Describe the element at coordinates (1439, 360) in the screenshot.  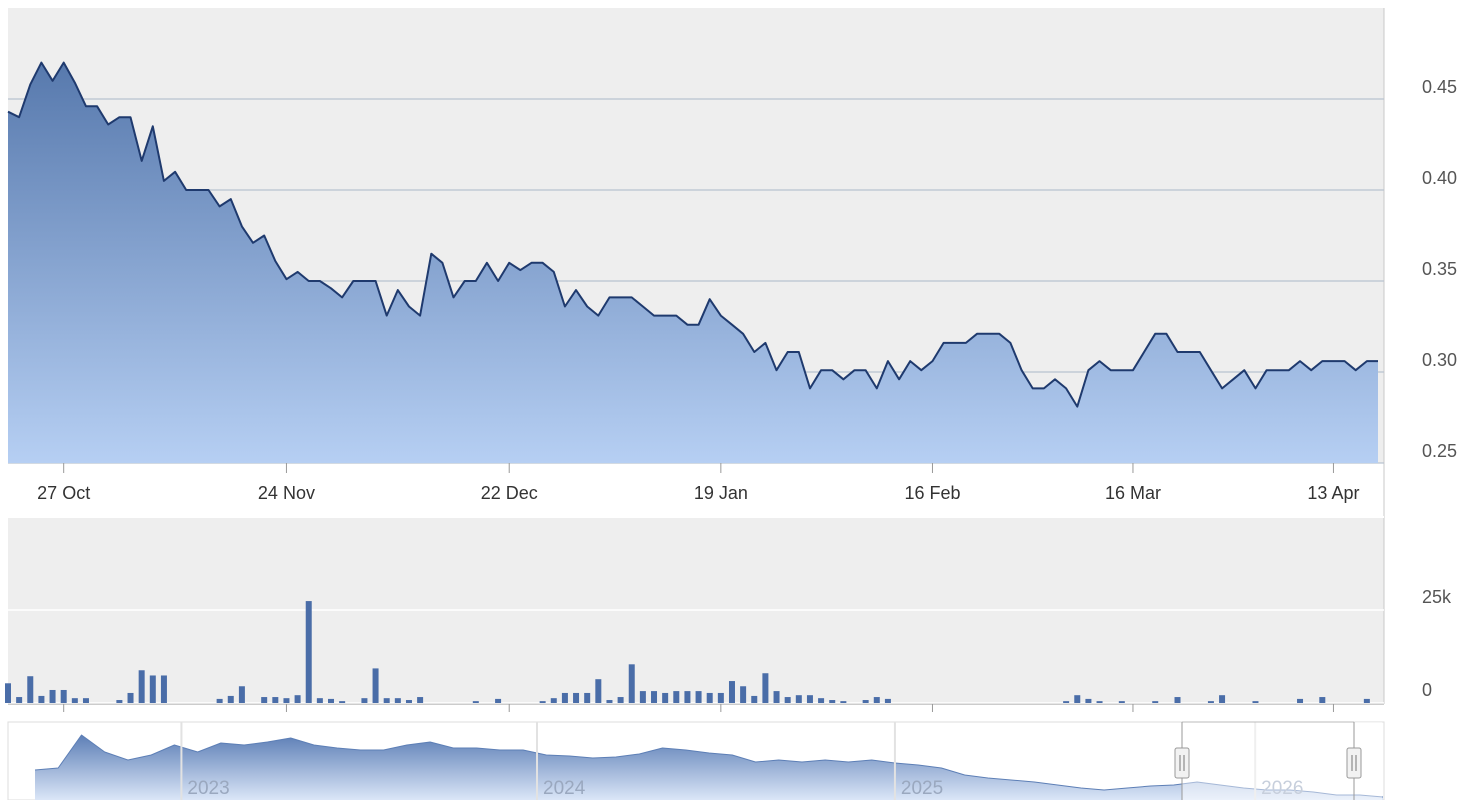
I see `y-tick-label: 0.30` at that location.